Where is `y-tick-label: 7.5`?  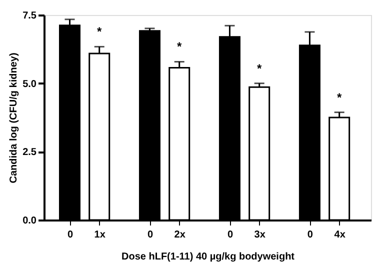
y-tick-label: 7.5 is located at coordinates (29, 16).